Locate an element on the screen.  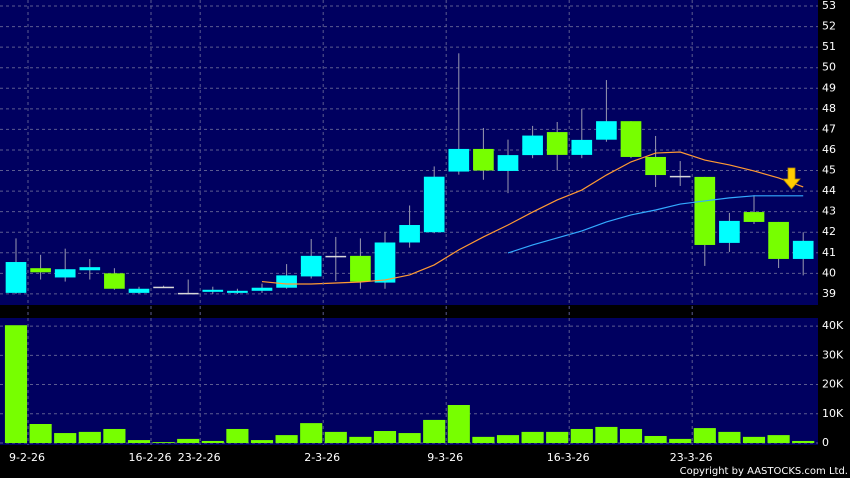
moving-average-line is located at coordinates (655, 224).